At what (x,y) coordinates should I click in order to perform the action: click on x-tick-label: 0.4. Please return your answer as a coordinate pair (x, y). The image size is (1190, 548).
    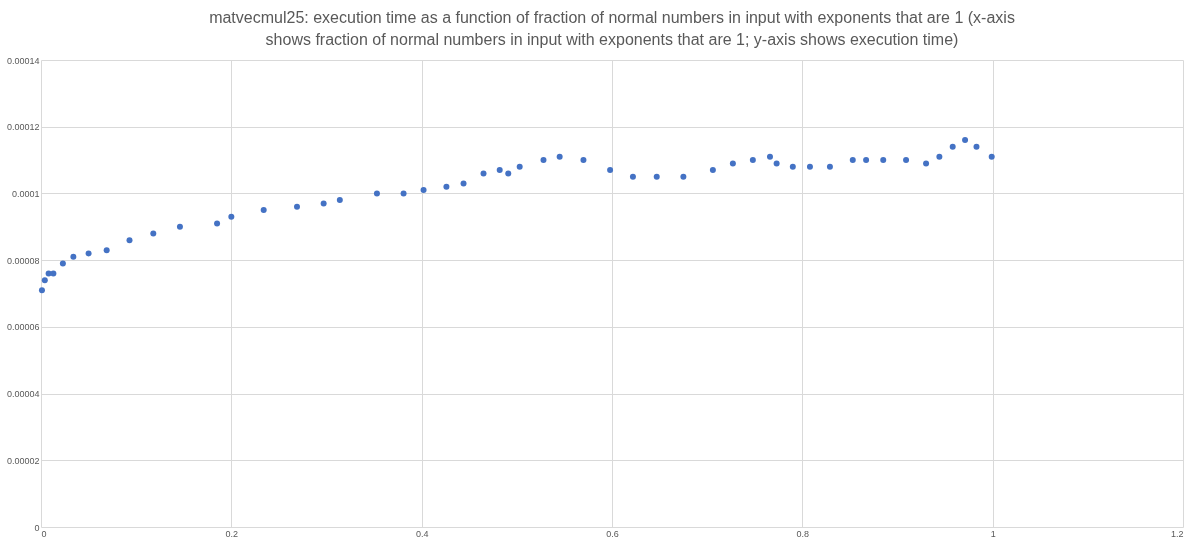
    Looking at the image, I should click on (422, 533).